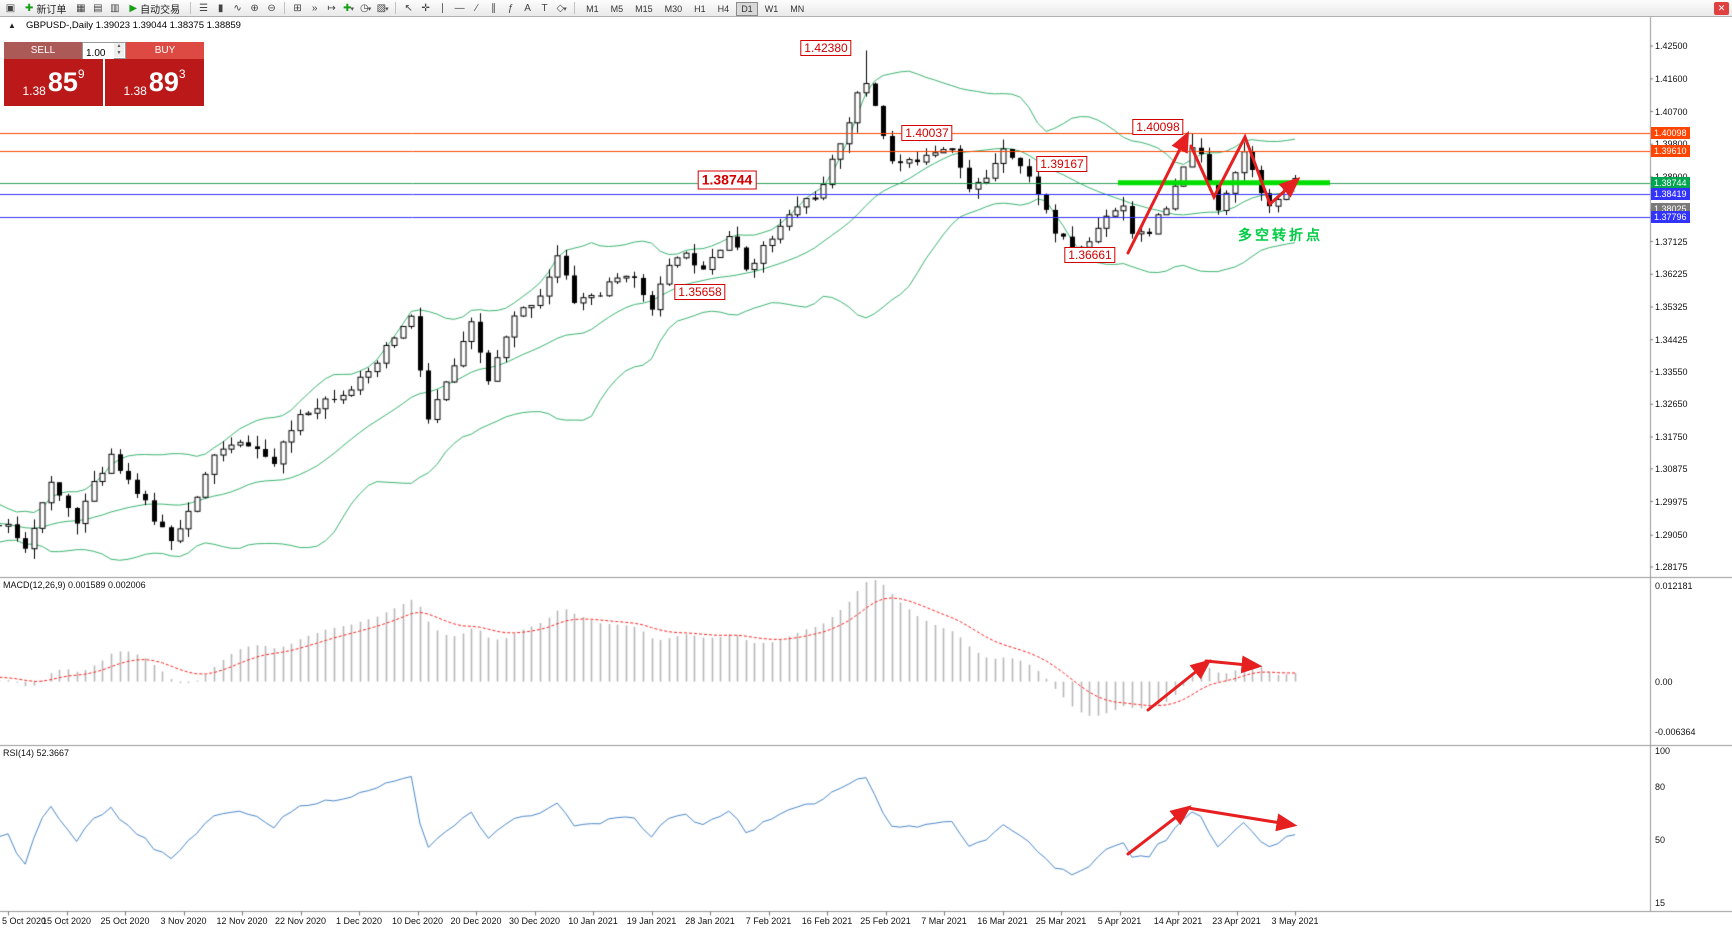  What do you see at coordinates (700, 9) in the screenshot?
I see `timeframe-h1: H1` at bounding box center [700, 9].